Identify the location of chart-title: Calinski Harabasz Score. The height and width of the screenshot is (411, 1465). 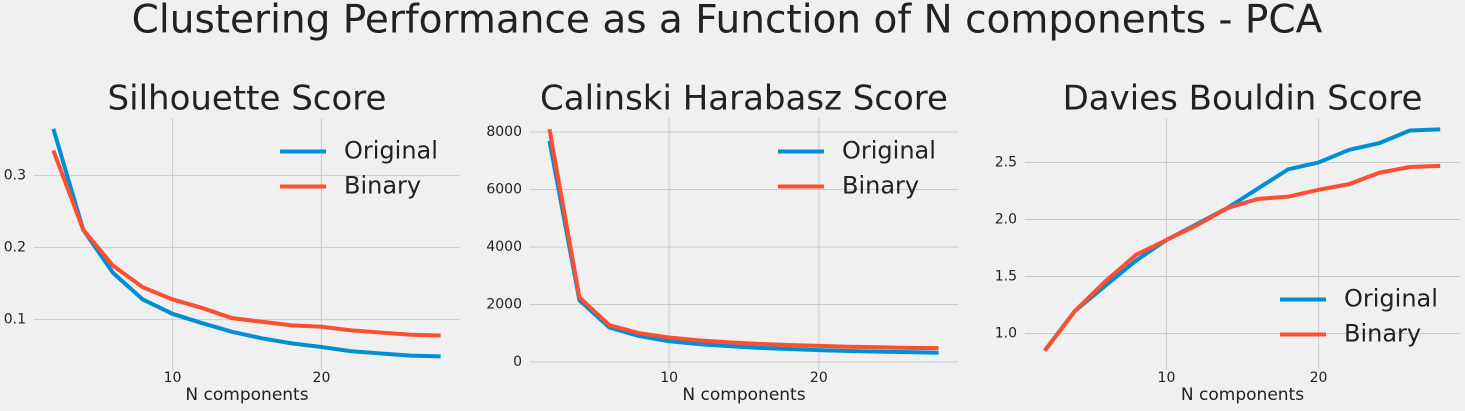
(744, 99).